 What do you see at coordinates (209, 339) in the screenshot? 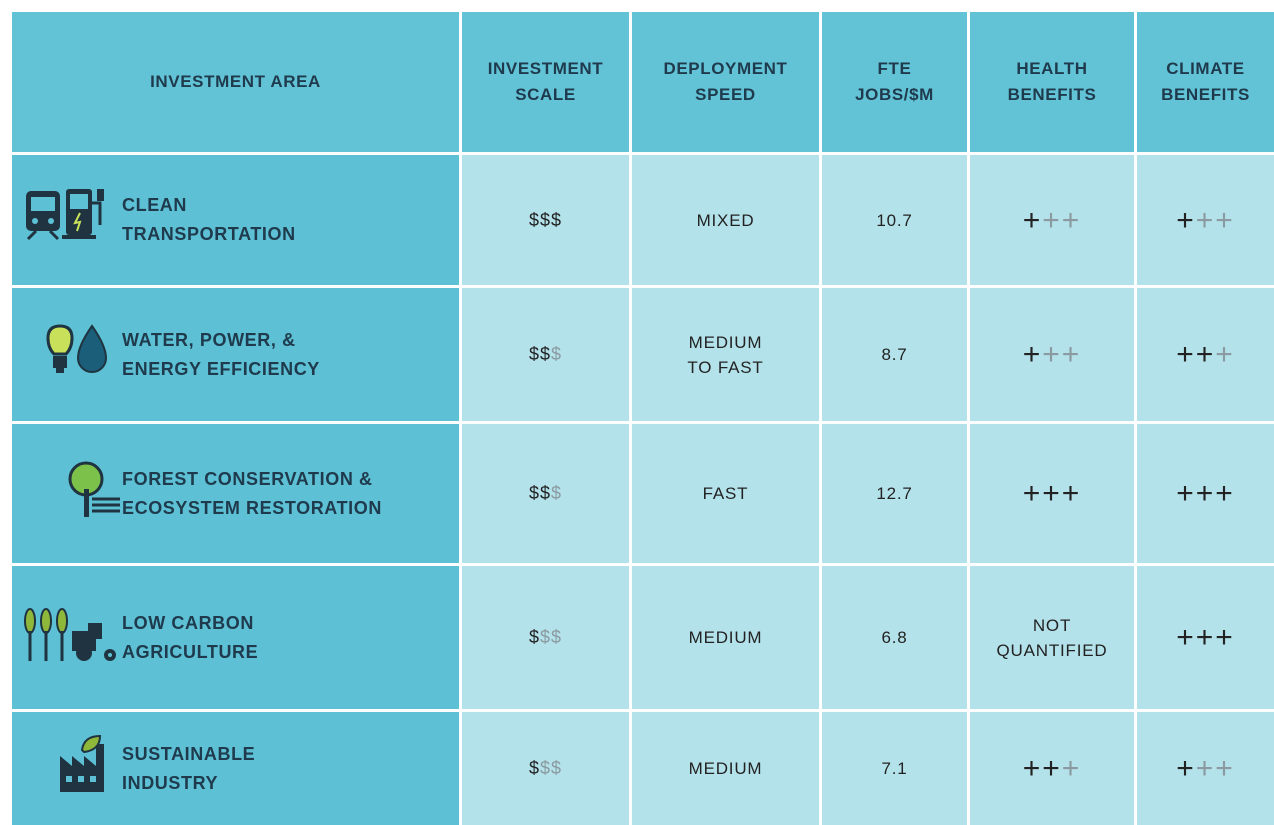
I see `area-label-line: WATER, POWER, &` at bounding box center [209, 339].